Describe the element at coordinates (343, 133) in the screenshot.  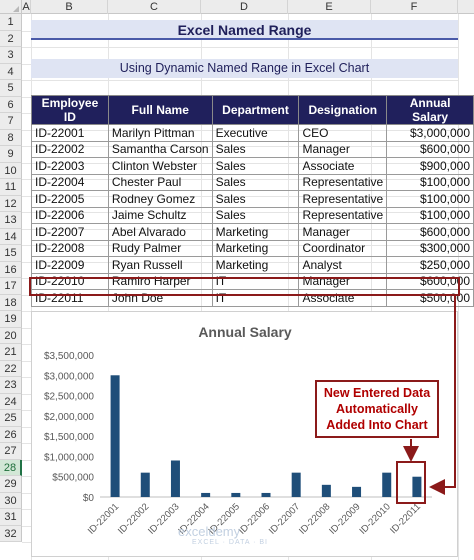
I see `cell-designation: CEO` at that location.